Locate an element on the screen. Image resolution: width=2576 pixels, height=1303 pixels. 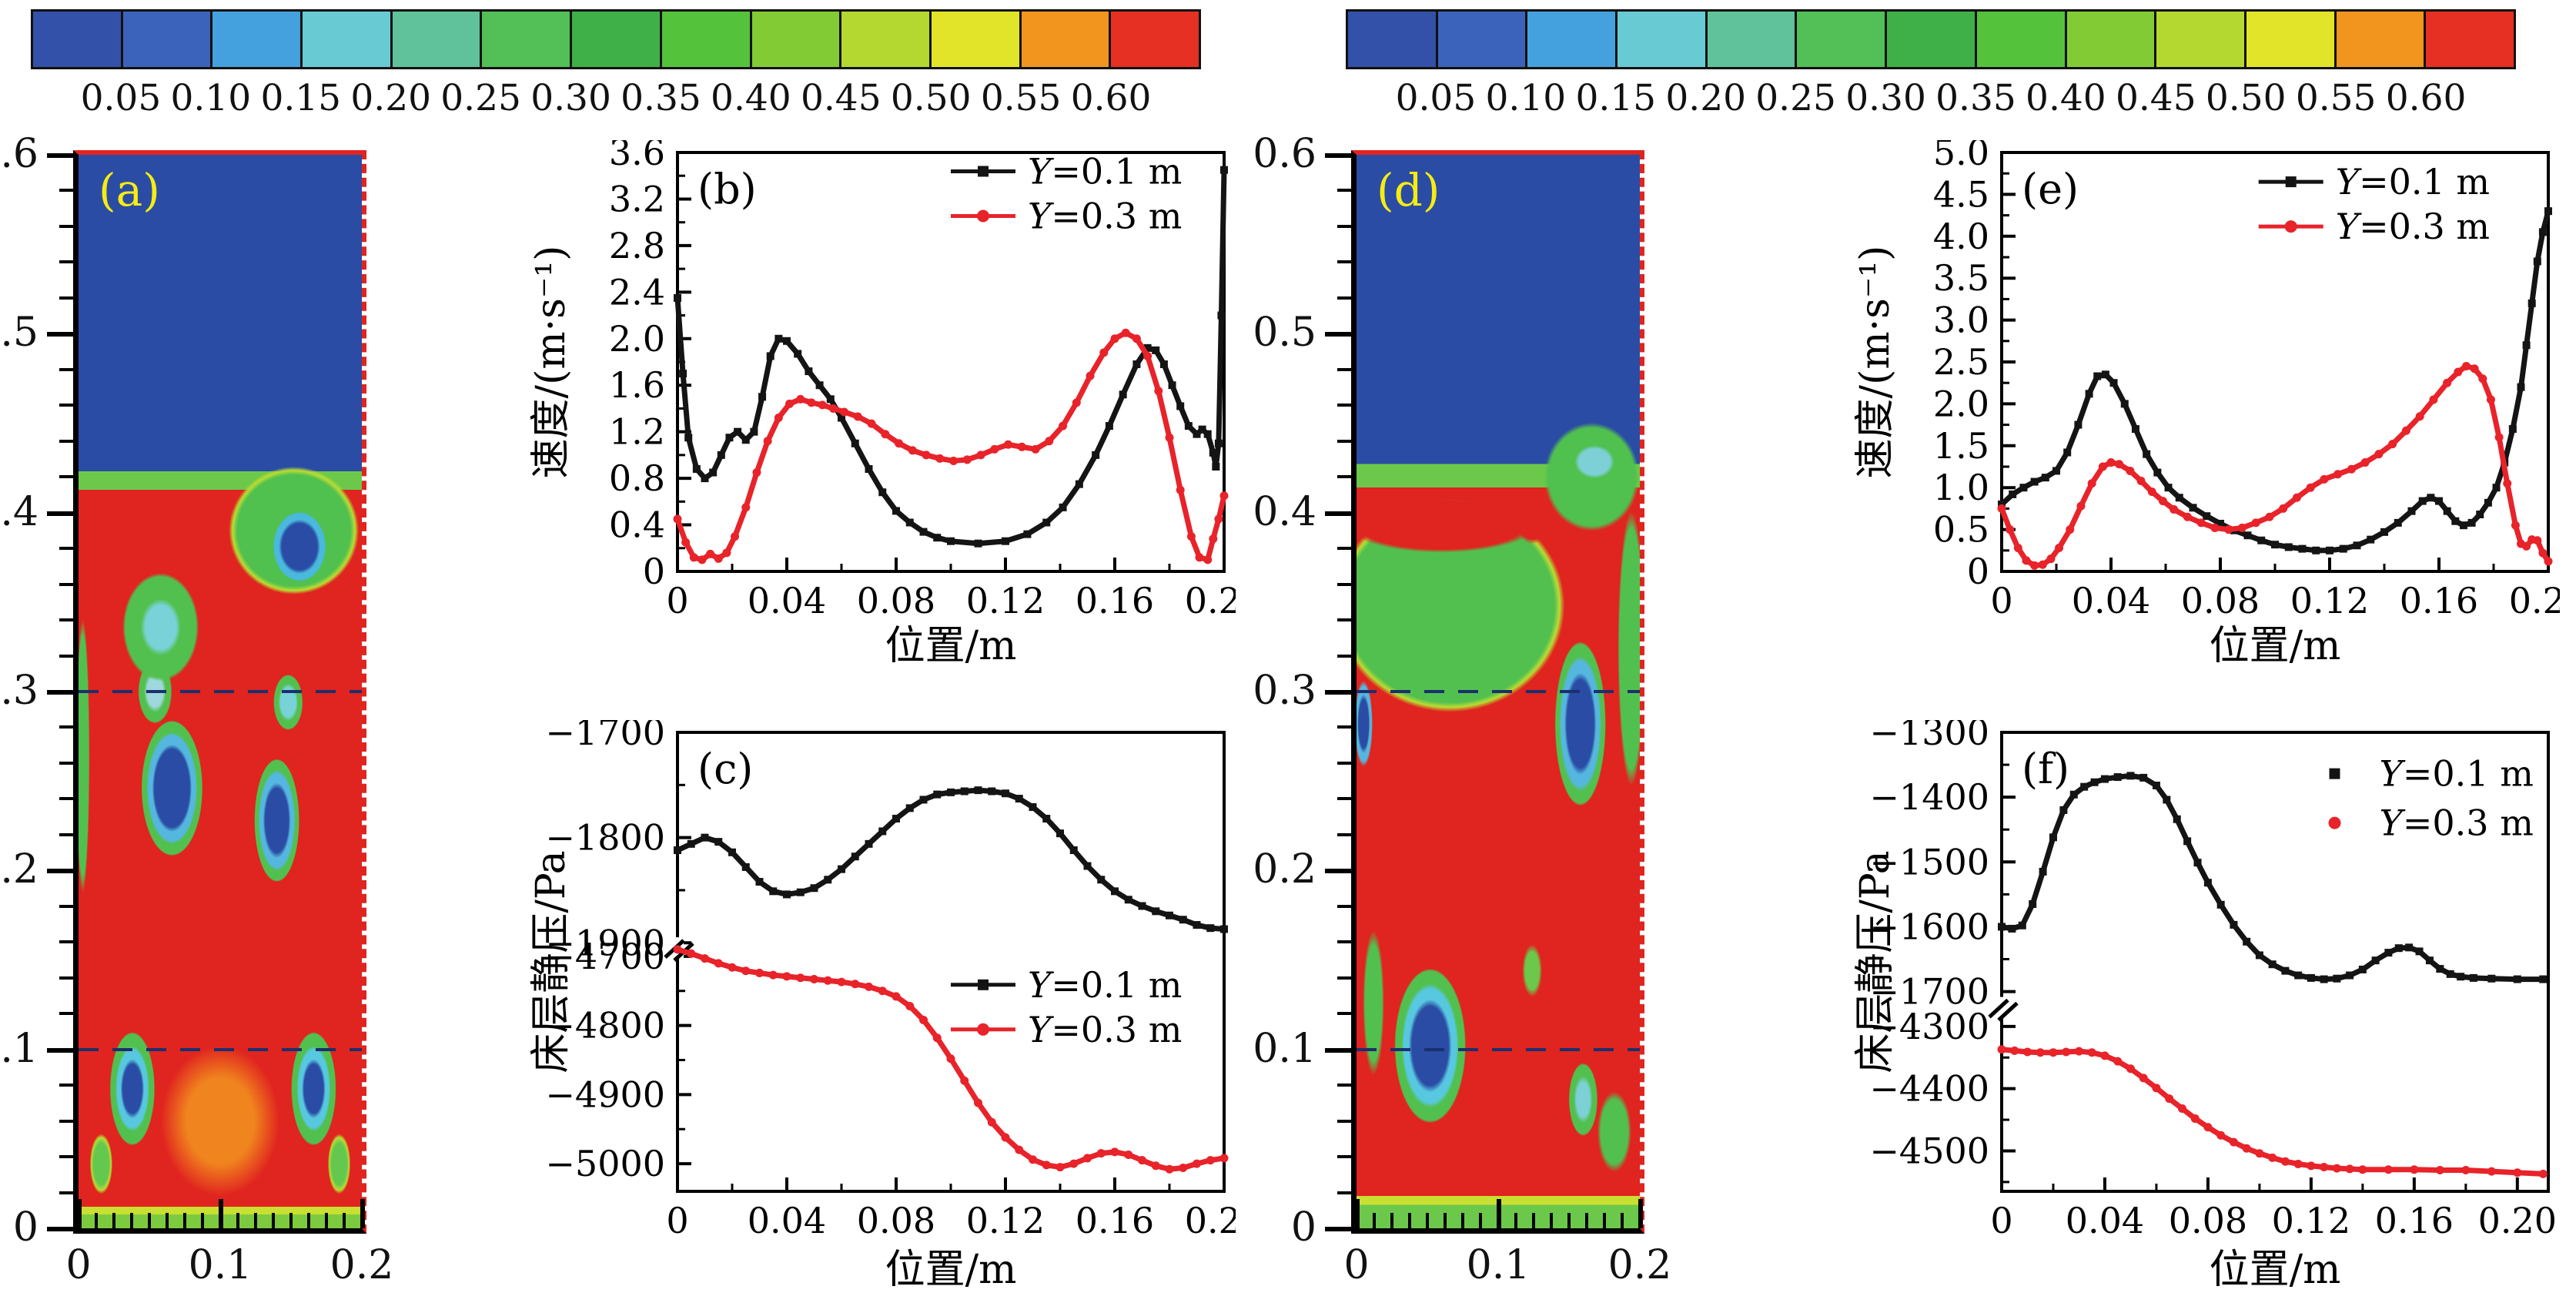
y-tick-label: 2.0 is located at coordinates (1961, 403).